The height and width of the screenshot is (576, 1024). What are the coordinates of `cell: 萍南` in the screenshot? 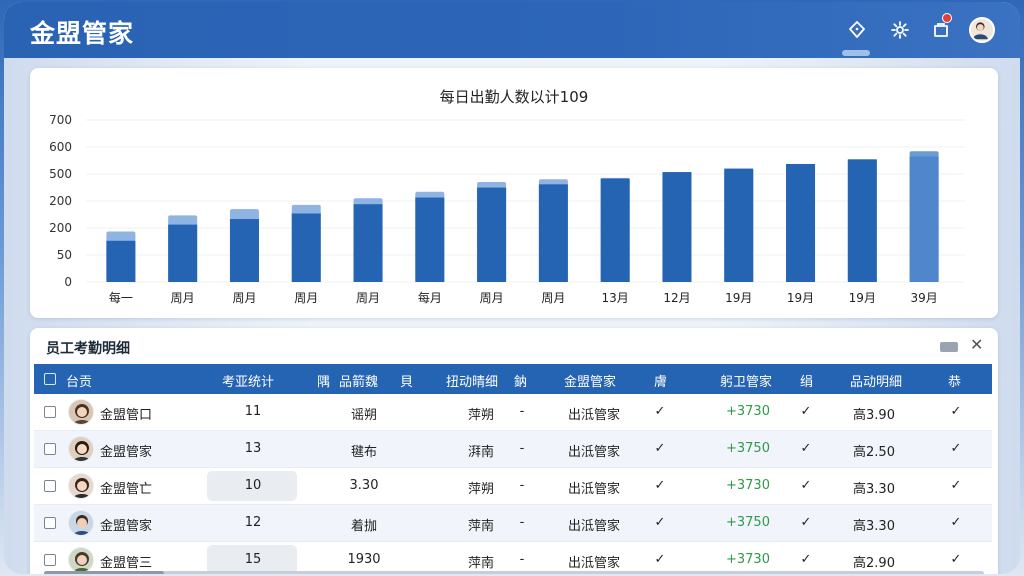 It's located at (480, 526).